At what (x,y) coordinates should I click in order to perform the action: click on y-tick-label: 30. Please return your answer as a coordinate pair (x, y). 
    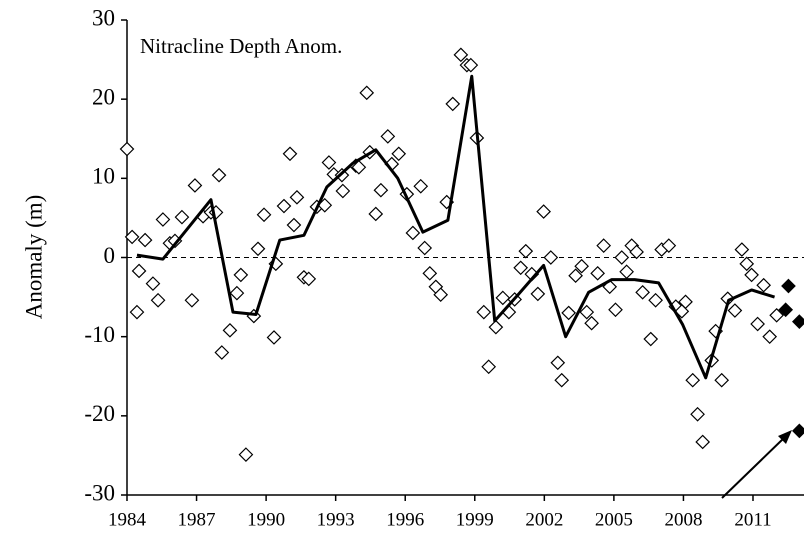
    Looking at the image, I should click on (103, 17).